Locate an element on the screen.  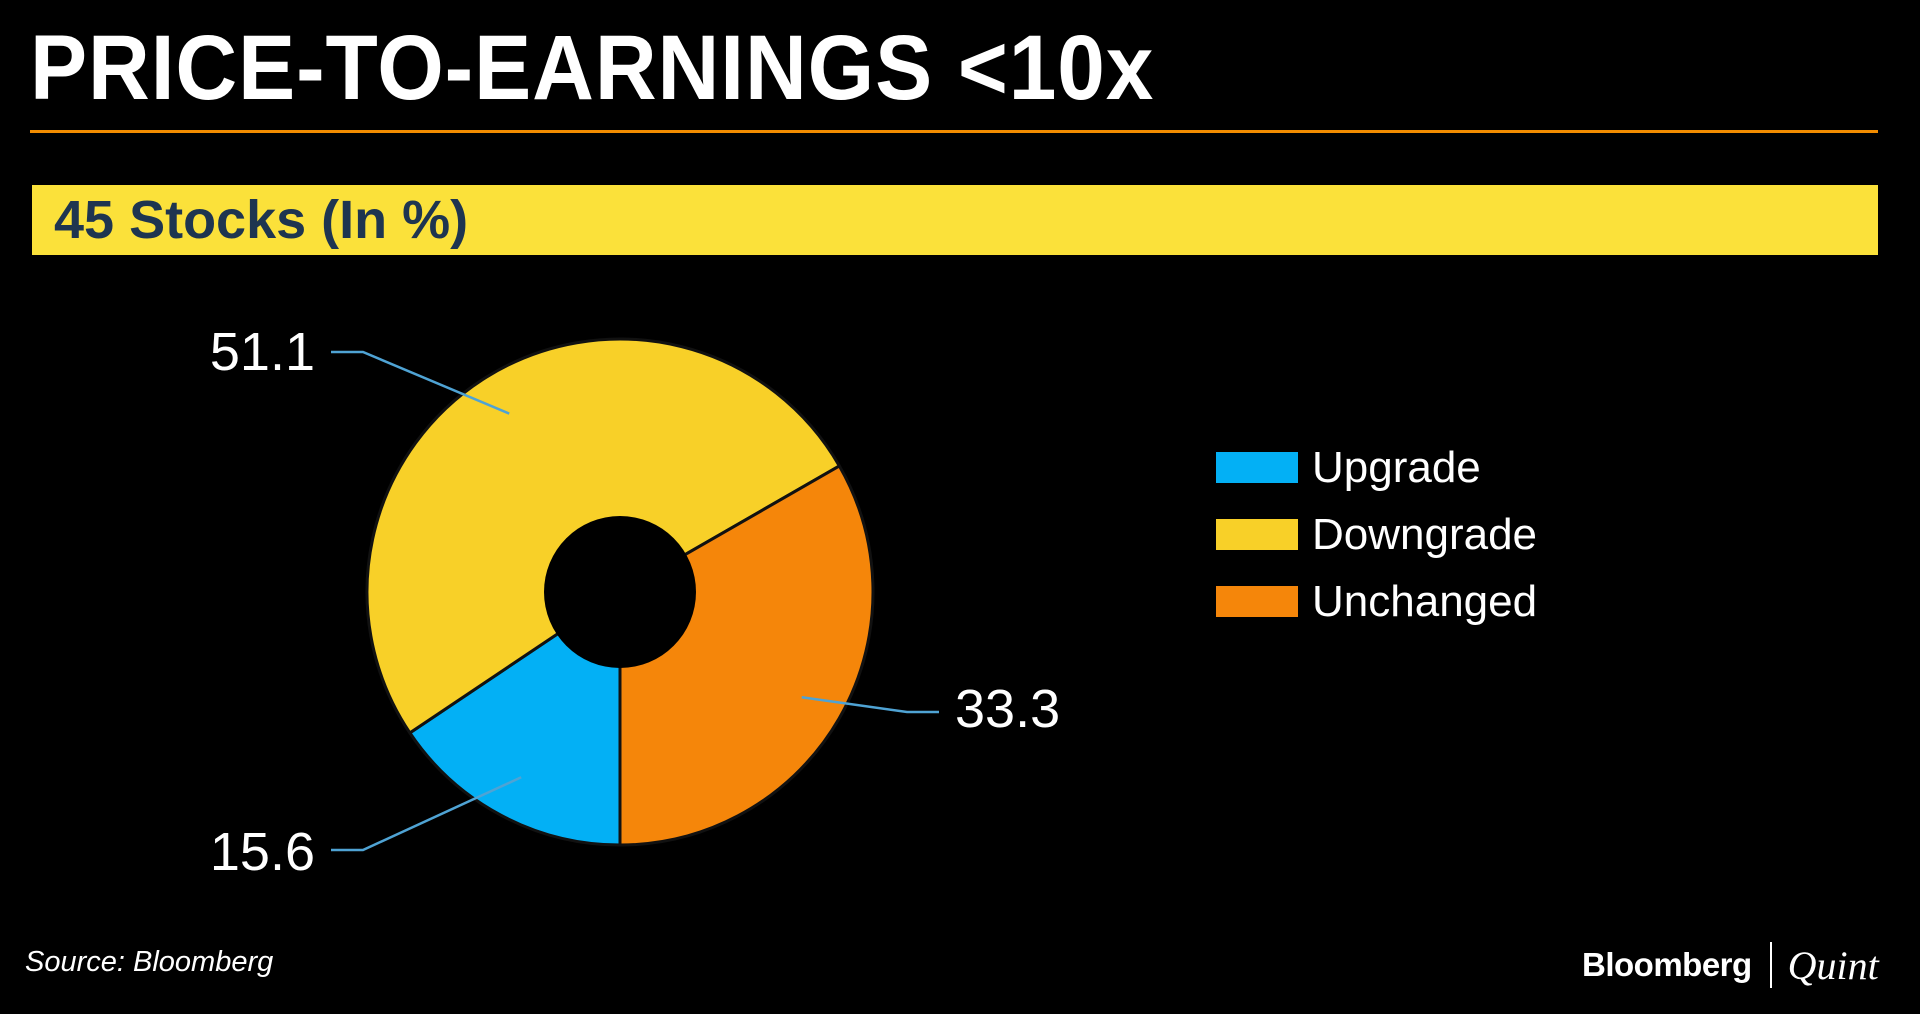
donut-hole is located at coordinates (620, 592).